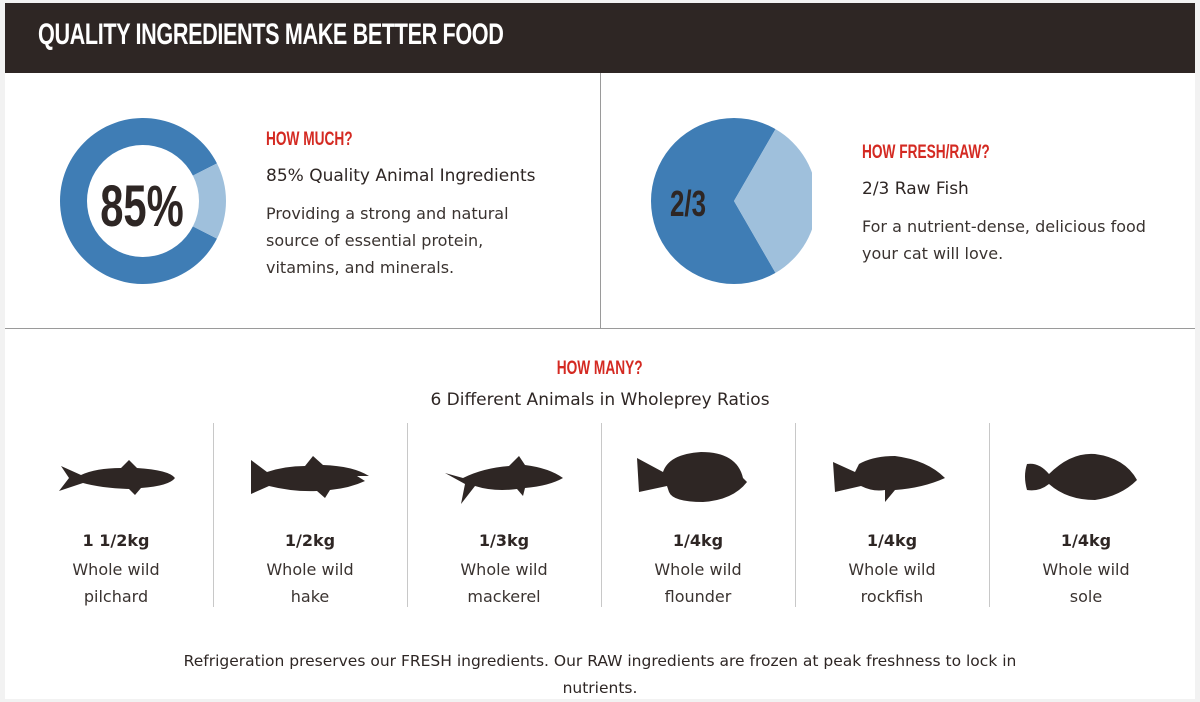 The height and width of the screenshot is (702, 1200). Describe the element at coordinates (892, 596) in the screenshot. I see `animal-name: rockfish` at that location.